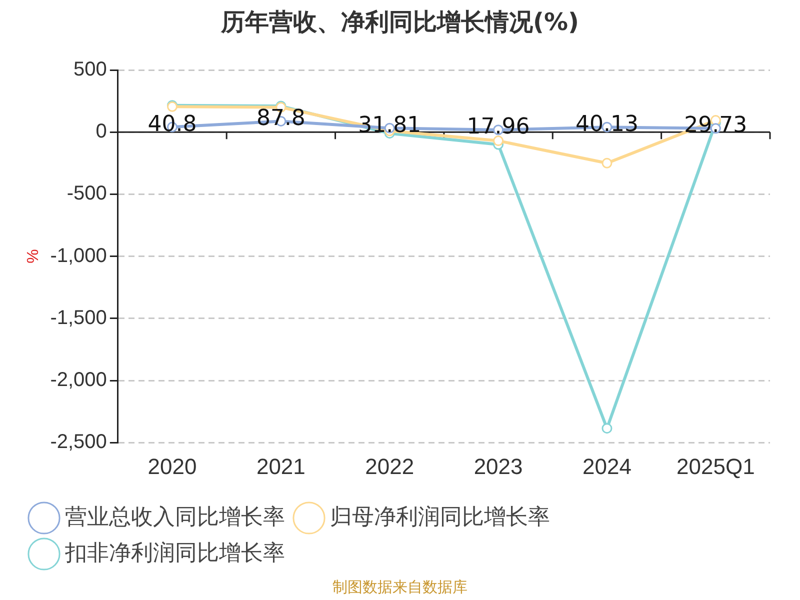  I want to click on y-tick-label: 500, so click(90, 69).